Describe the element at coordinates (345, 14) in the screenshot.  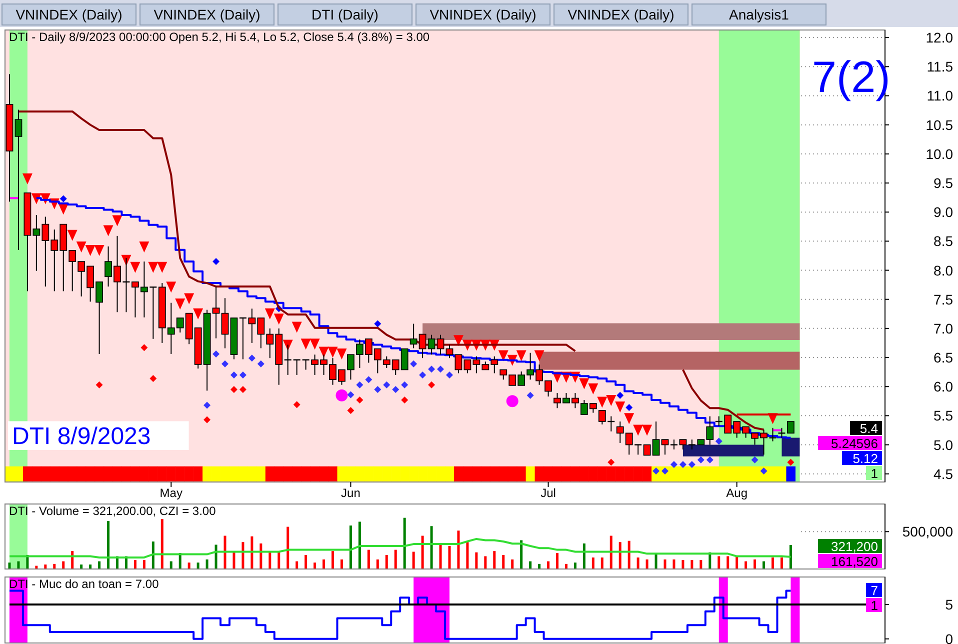
I see `text: DTI (Daily)` at that location.